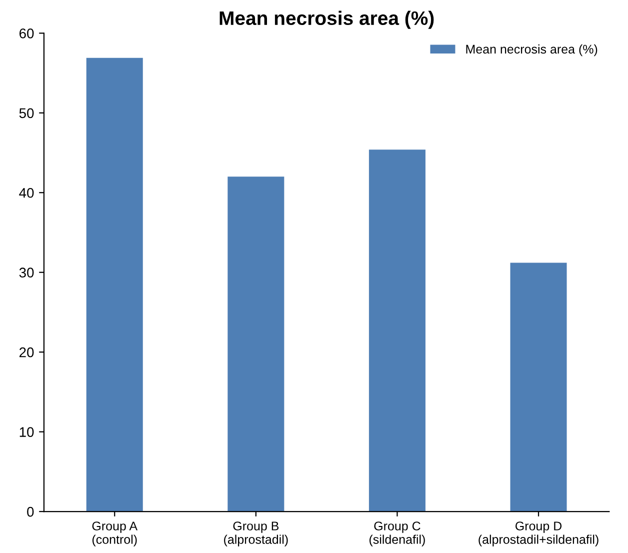  Describe the element at coordinates (26, 193) in the screenshot. I see `y-tick-label: 40` at that location.